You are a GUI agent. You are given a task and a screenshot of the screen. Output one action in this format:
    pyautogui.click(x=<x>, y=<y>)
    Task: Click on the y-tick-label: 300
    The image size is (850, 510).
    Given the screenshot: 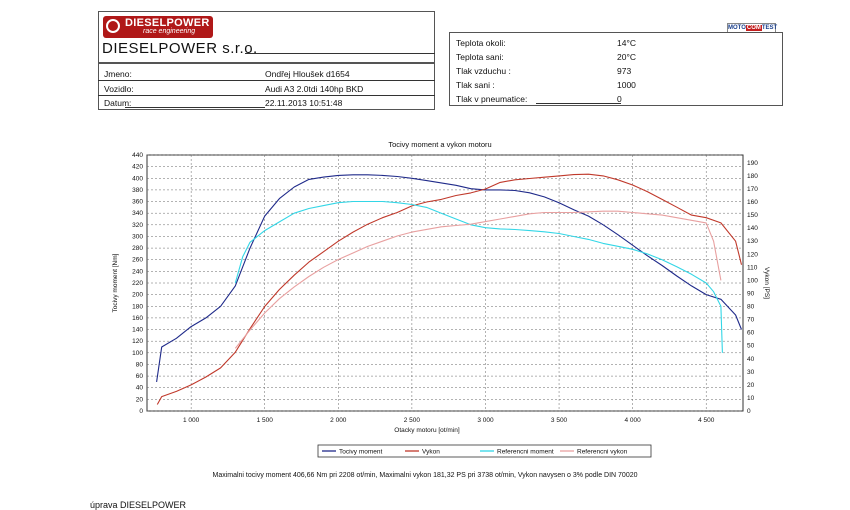 What is the action you would take?
    pyautogui.click(x=137, y=236)
    